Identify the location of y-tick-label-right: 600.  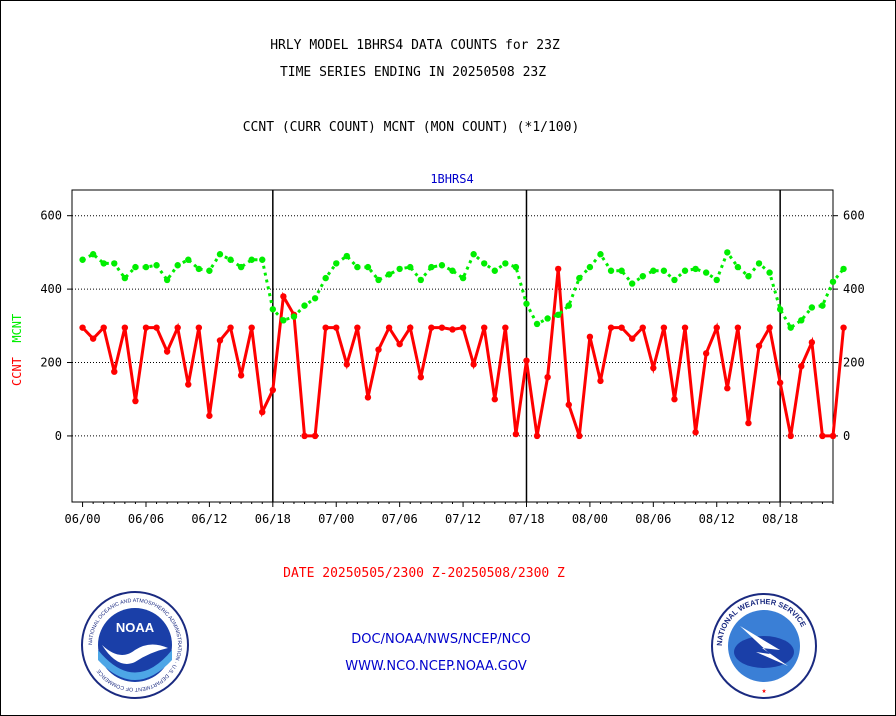
(854, 216).